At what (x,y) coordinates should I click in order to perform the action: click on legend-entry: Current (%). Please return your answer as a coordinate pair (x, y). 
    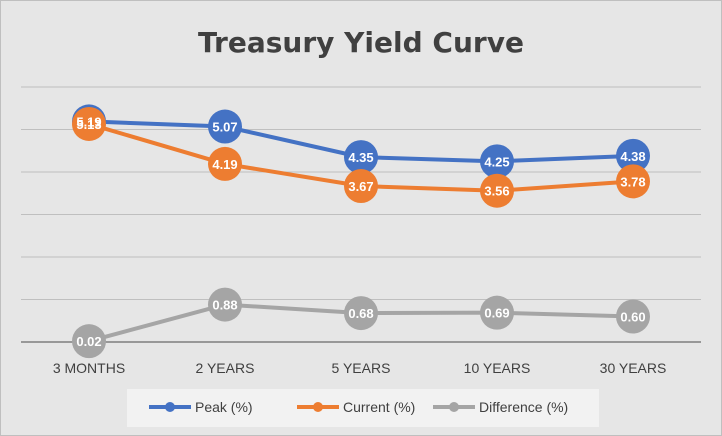
    Looking at the image, I should click on (379, 407).